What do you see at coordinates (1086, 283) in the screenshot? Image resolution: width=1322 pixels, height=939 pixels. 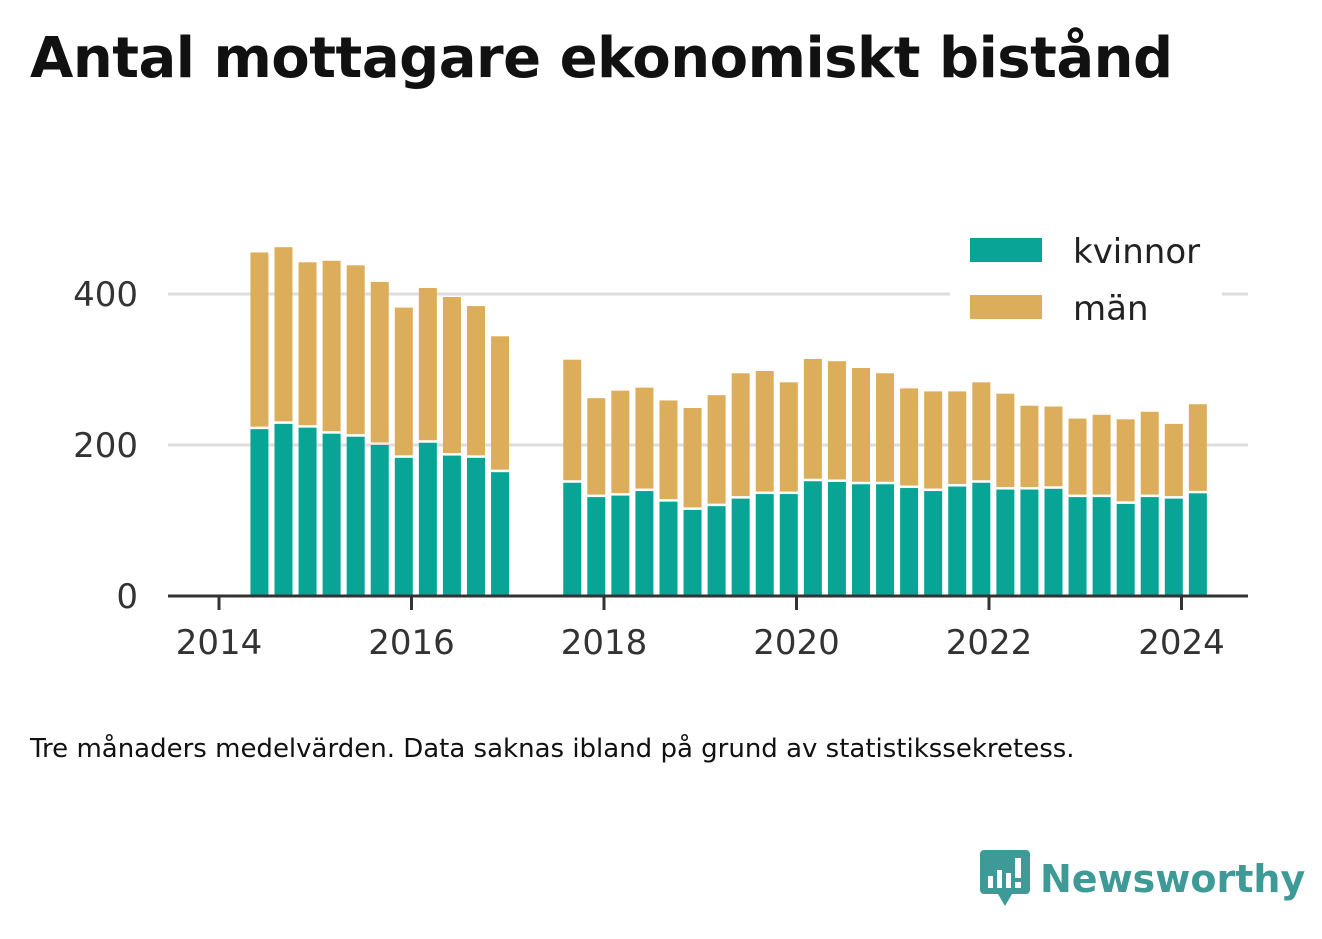 I see `legend: kvinnor män` at bounding box center [1086, 283].